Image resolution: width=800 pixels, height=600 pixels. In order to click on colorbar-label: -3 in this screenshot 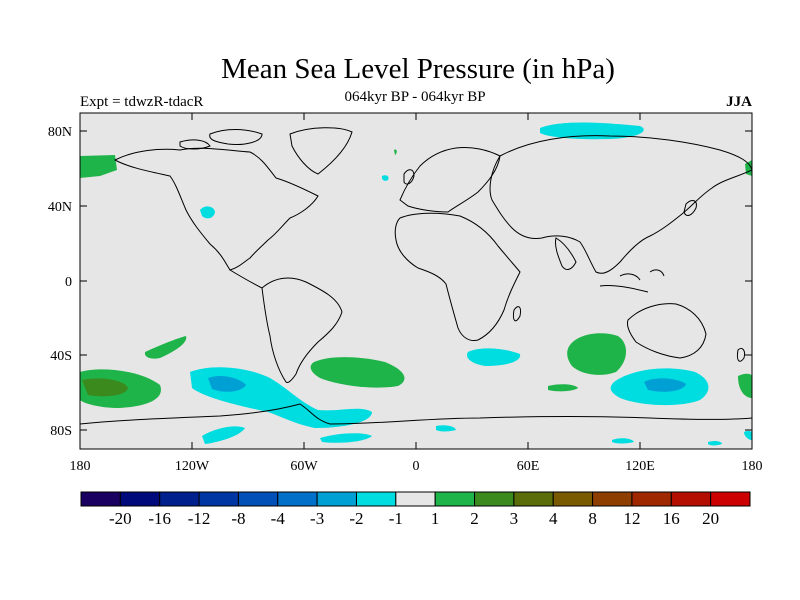, I will do `click(317, 518)`.